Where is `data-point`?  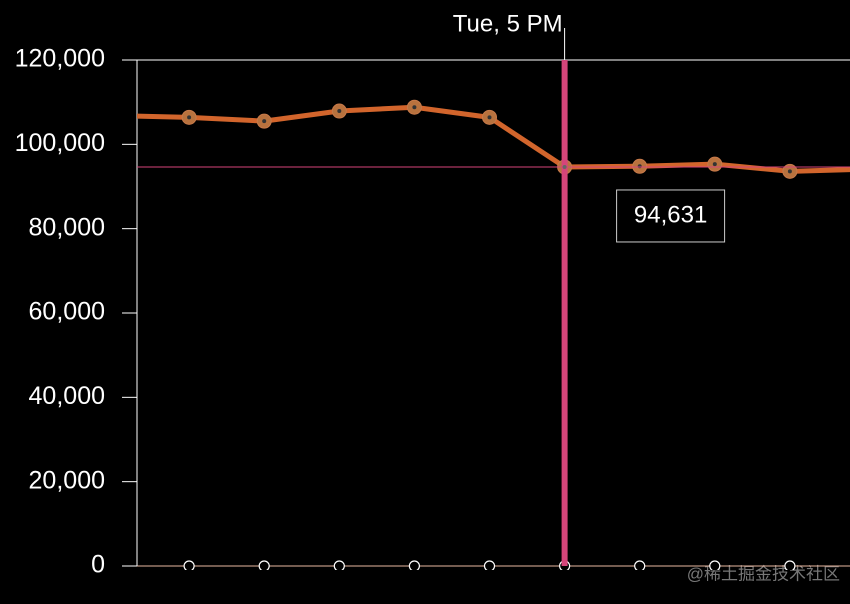 data-point is located at coordinates (114, 116).